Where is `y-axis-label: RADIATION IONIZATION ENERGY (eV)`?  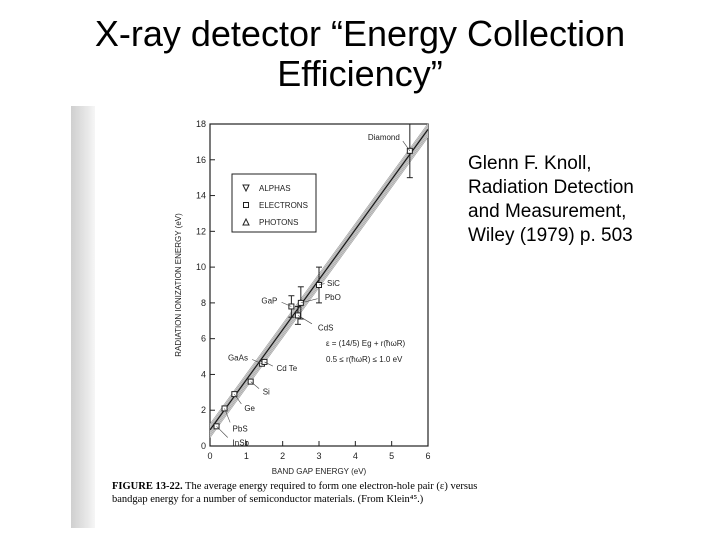
y-axis-label: RADIATION IONIZATION ENERGY (eV) is located at coordinates (178, 285).